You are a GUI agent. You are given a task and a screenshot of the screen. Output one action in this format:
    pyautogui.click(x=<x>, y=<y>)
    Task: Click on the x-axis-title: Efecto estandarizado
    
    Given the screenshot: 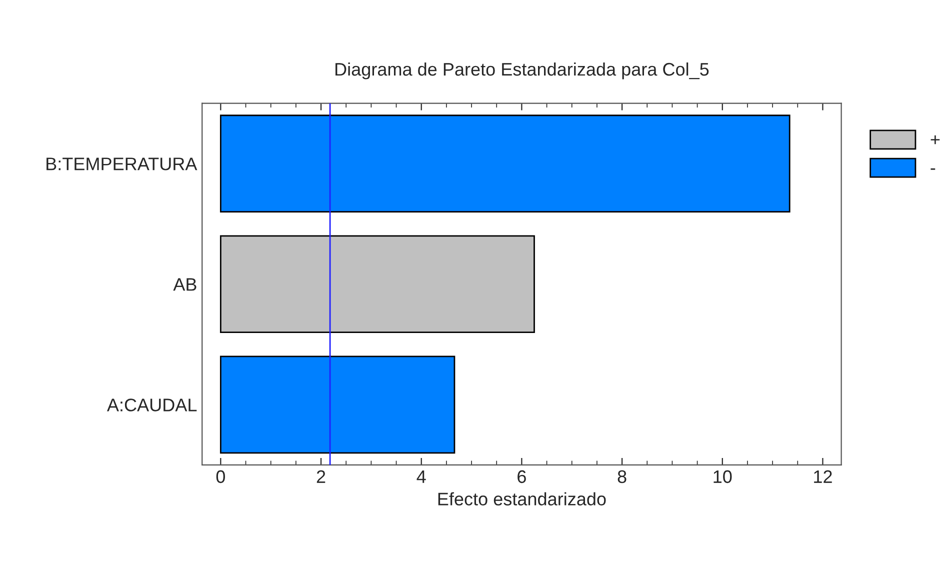 What is the action you would take?
    pyautogui.click(x=522, y=499)
    